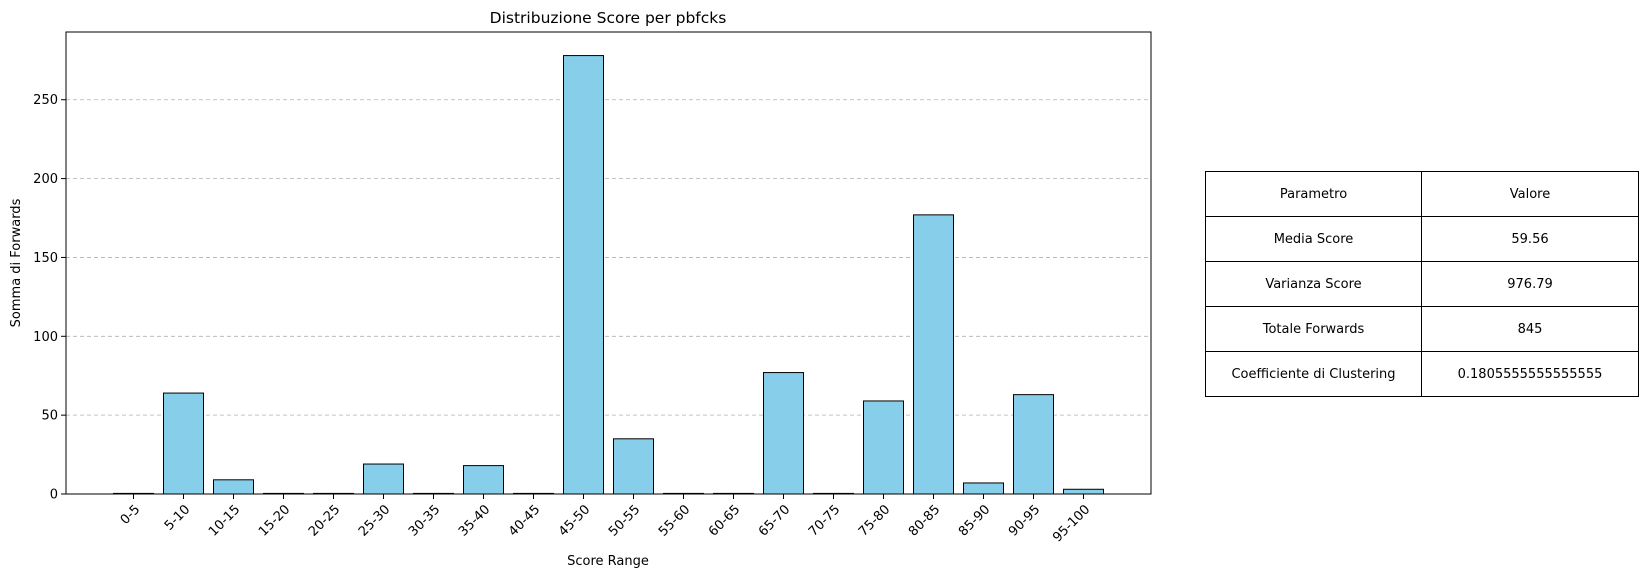 The width and height of the screenshot is (1648, 578). Describe the element at coordinates (1313, 239) in the screenshot. I see `table-cell: Media Score` at that location.